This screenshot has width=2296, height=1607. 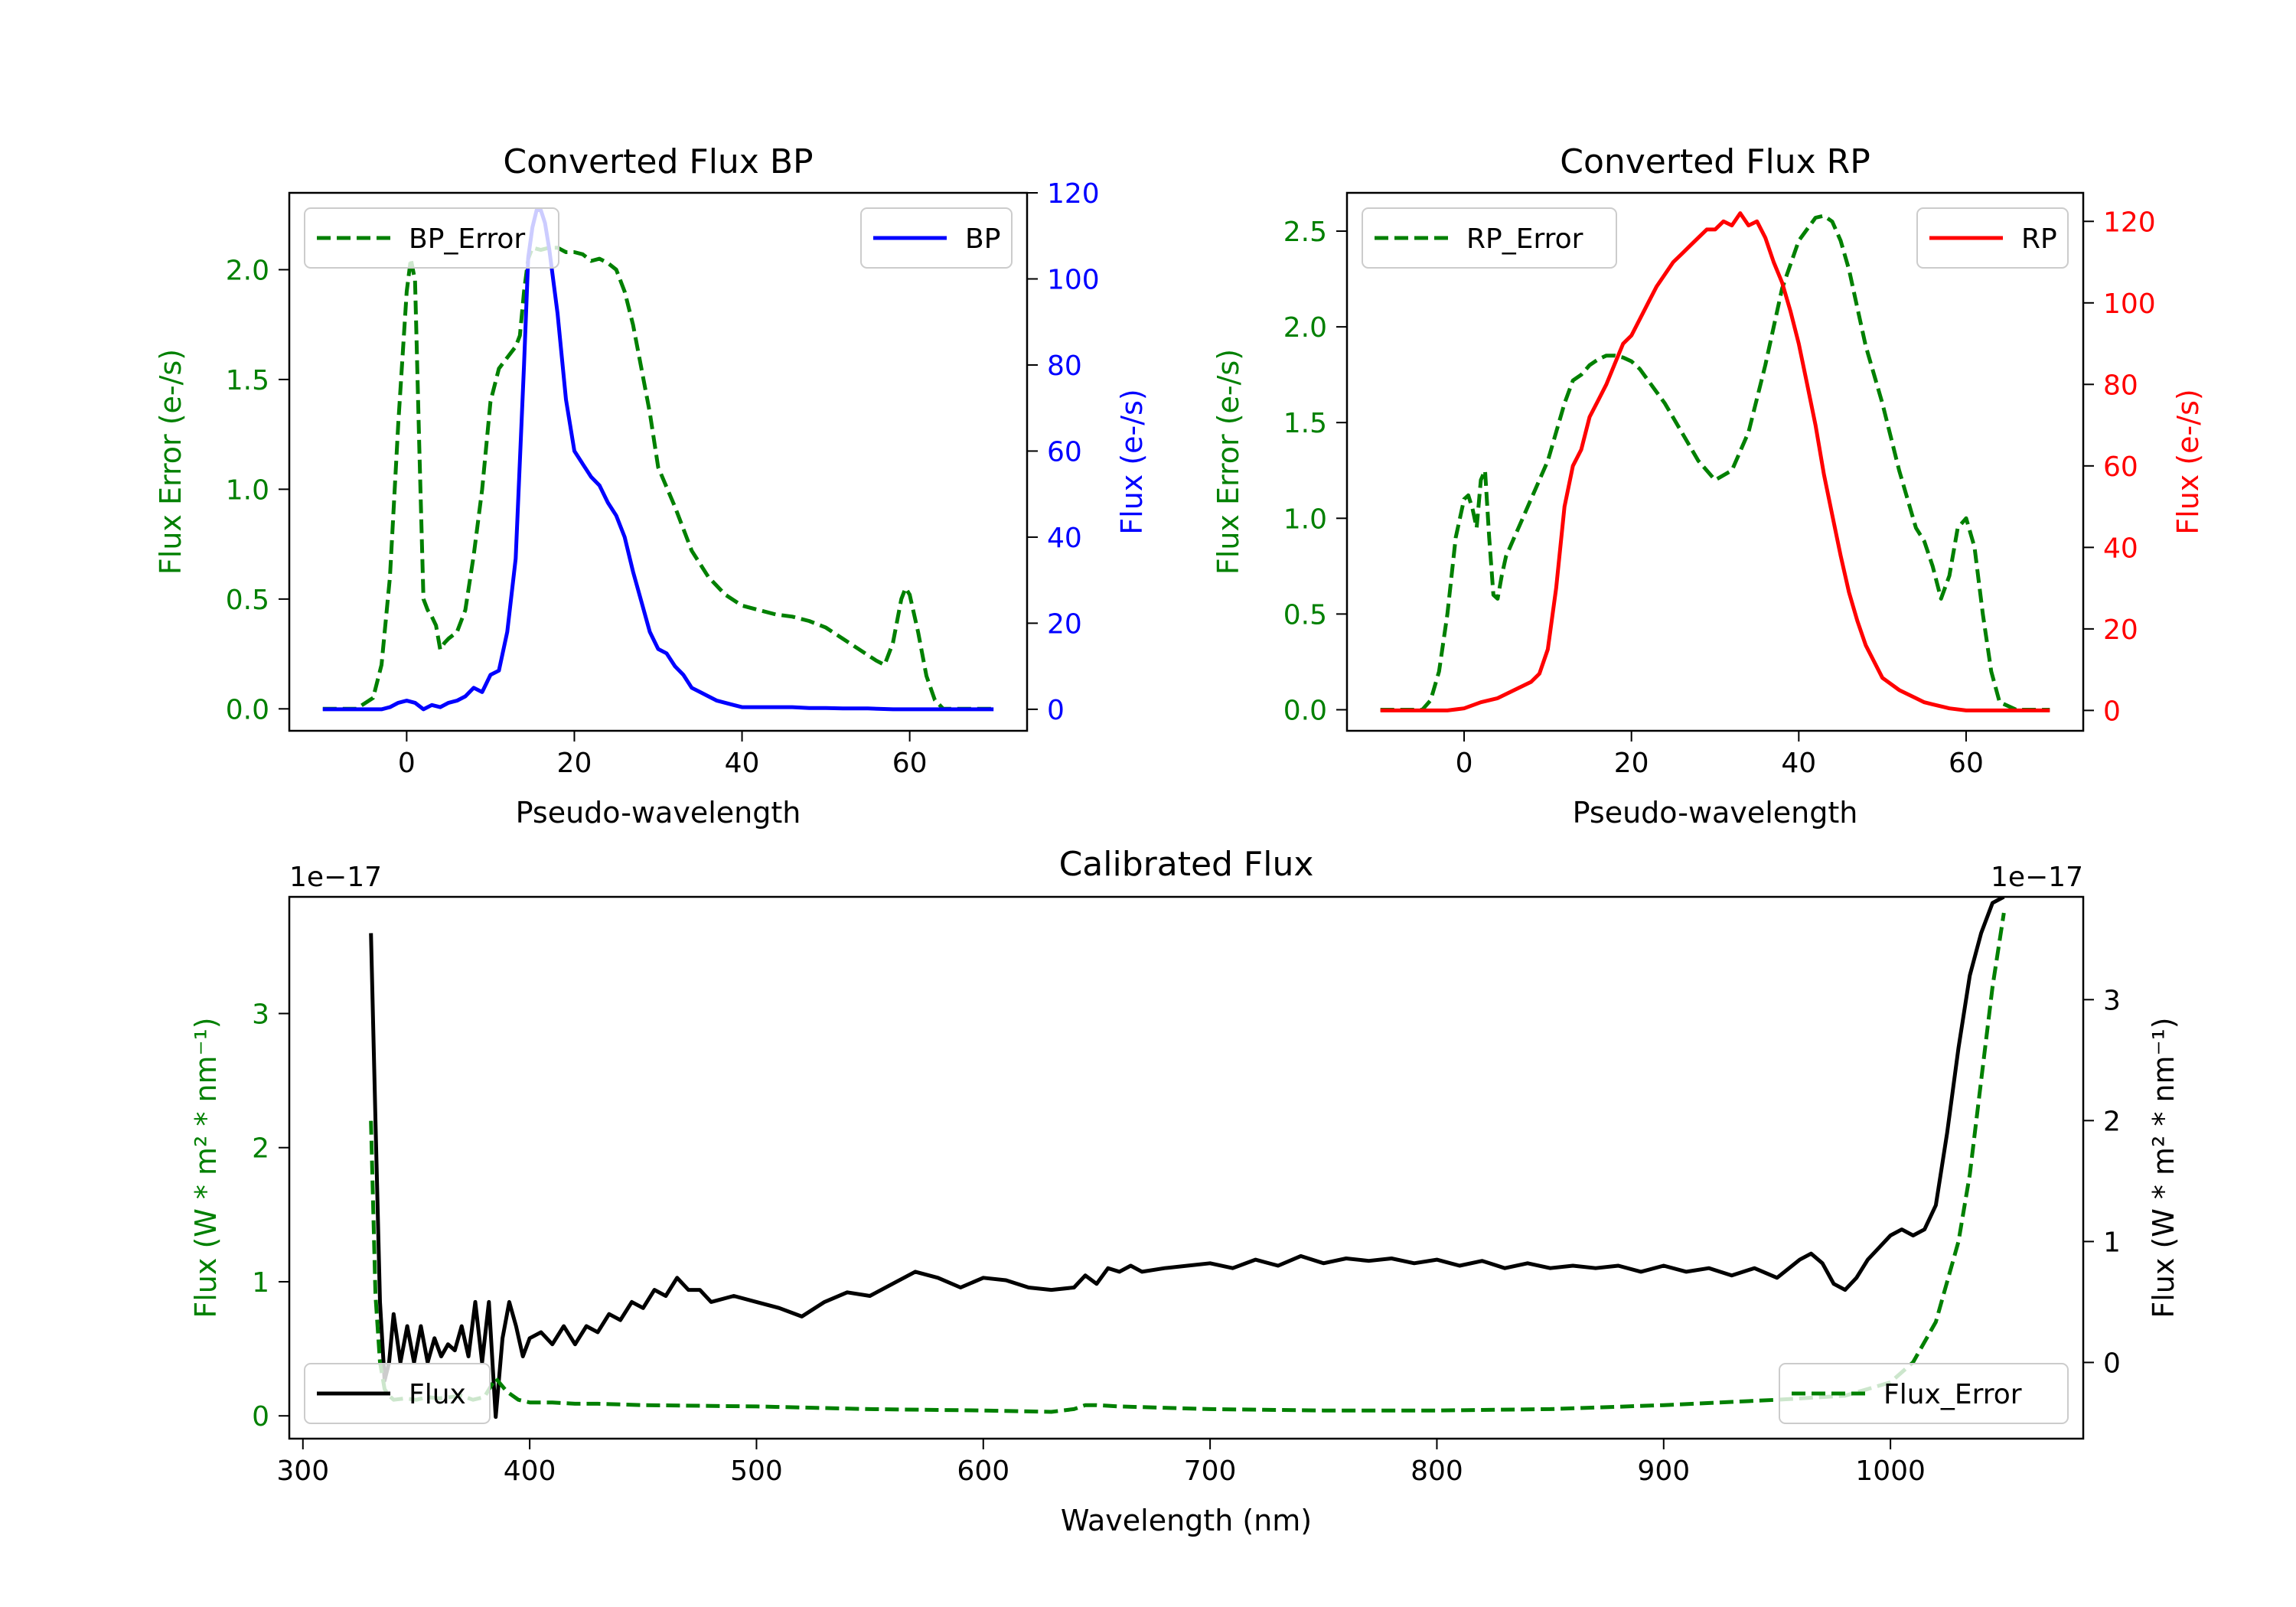 I want to click on legend-label: BP_Error, so click(x=467, y=239).